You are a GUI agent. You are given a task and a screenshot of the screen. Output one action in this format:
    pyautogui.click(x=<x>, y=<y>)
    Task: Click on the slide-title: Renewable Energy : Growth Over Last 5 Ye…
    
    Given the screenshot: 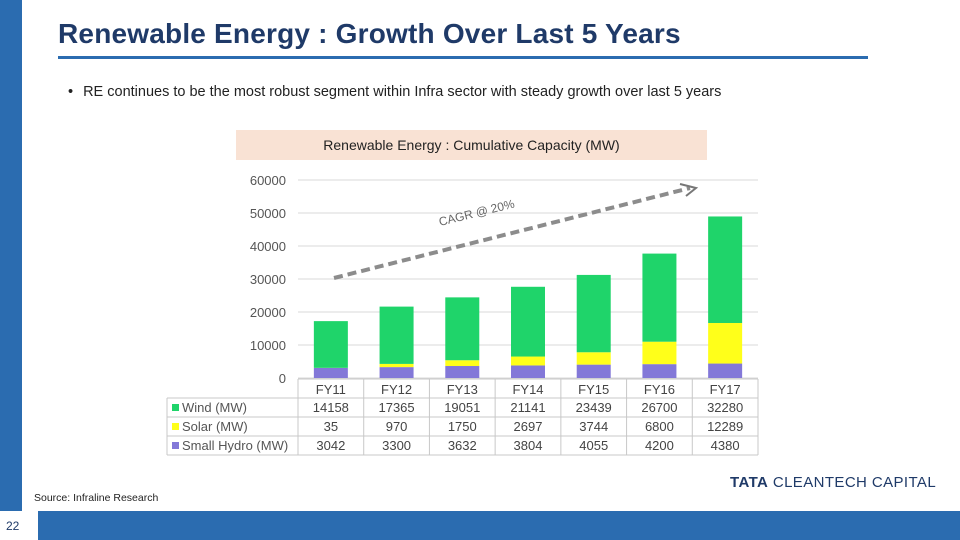 What is the action you would take?
    pyautogui.click(x=369, y=33)
    